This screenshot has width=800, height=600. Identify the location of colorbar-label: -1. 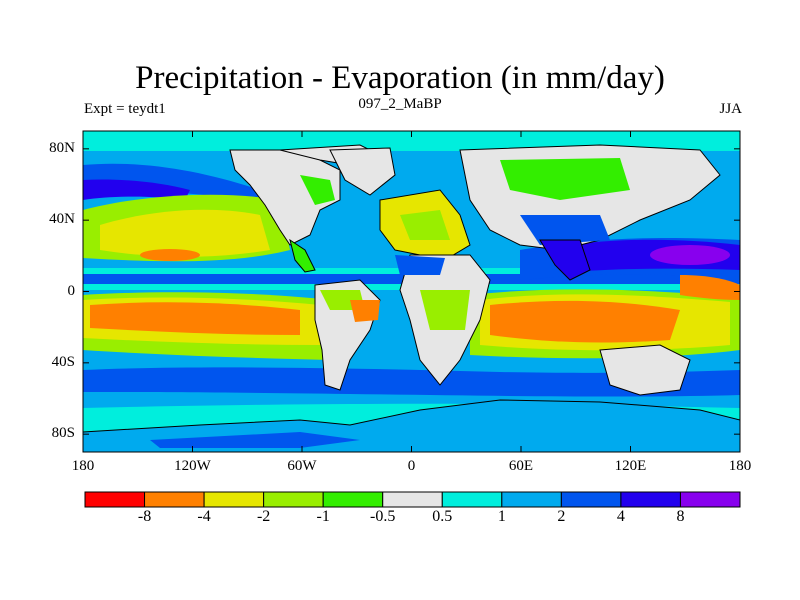
(323, 516).